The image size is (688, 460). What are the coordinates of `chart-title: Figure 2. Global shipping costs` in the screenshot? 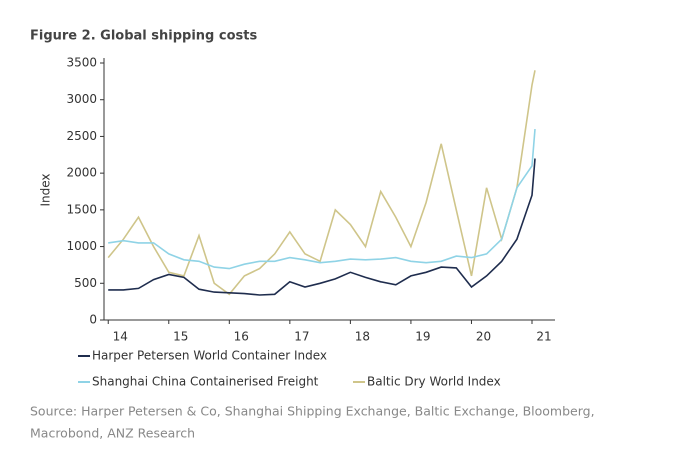 It's located at (143, 36).